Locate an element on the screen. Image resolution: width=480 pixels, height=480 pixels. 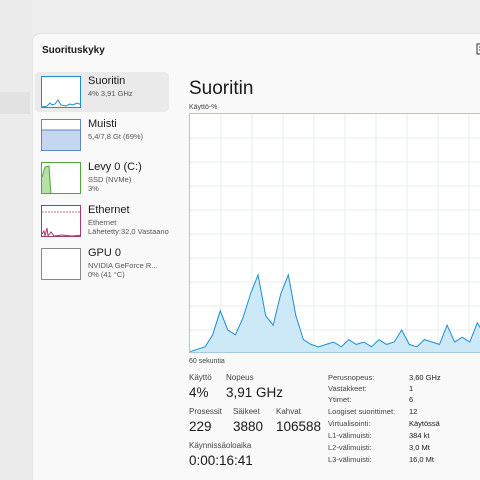
sidebar-item-label: GPU 0 is located at coordinates (105, 253).